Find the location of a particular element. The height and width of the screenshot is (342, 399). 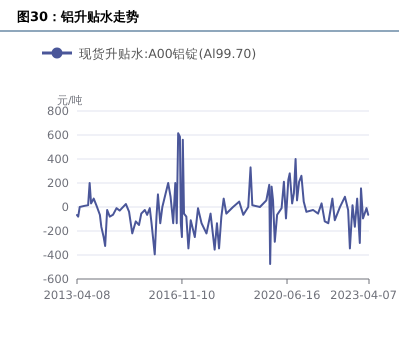

y-tick-label: -400 is located at coordinates (55, 255).